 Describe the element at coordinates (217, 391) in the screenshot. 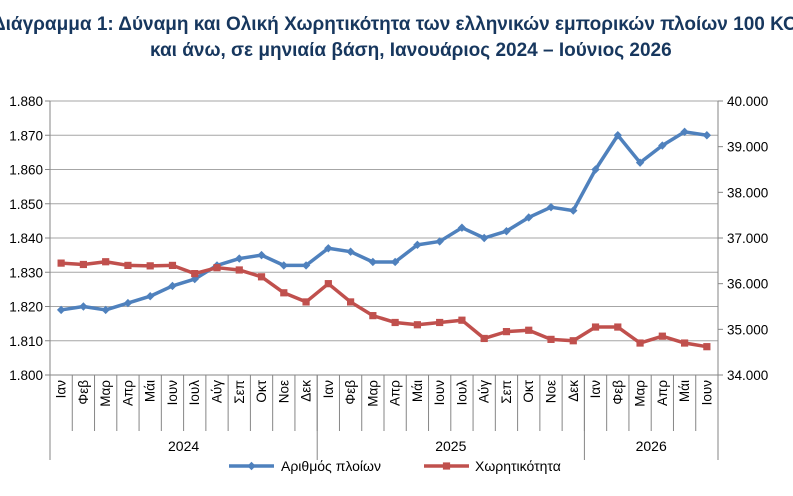

I see `month-label: Αύγ` at that location.